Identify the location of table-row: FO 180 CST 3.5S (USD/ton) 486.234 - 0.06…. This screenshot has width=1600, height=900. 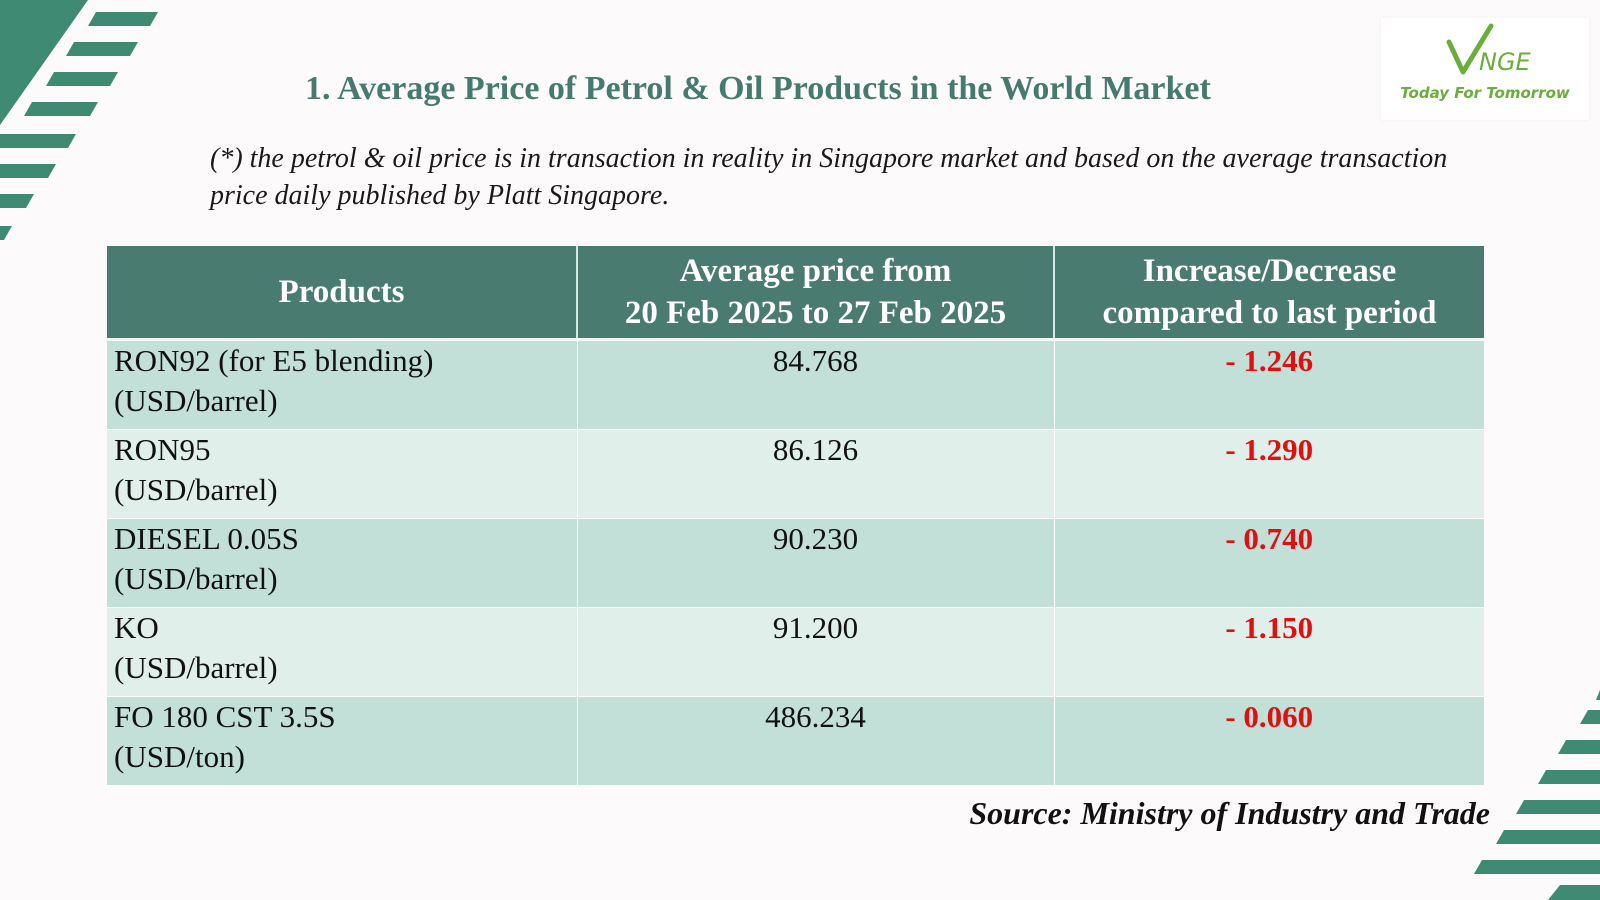
(795, 740).